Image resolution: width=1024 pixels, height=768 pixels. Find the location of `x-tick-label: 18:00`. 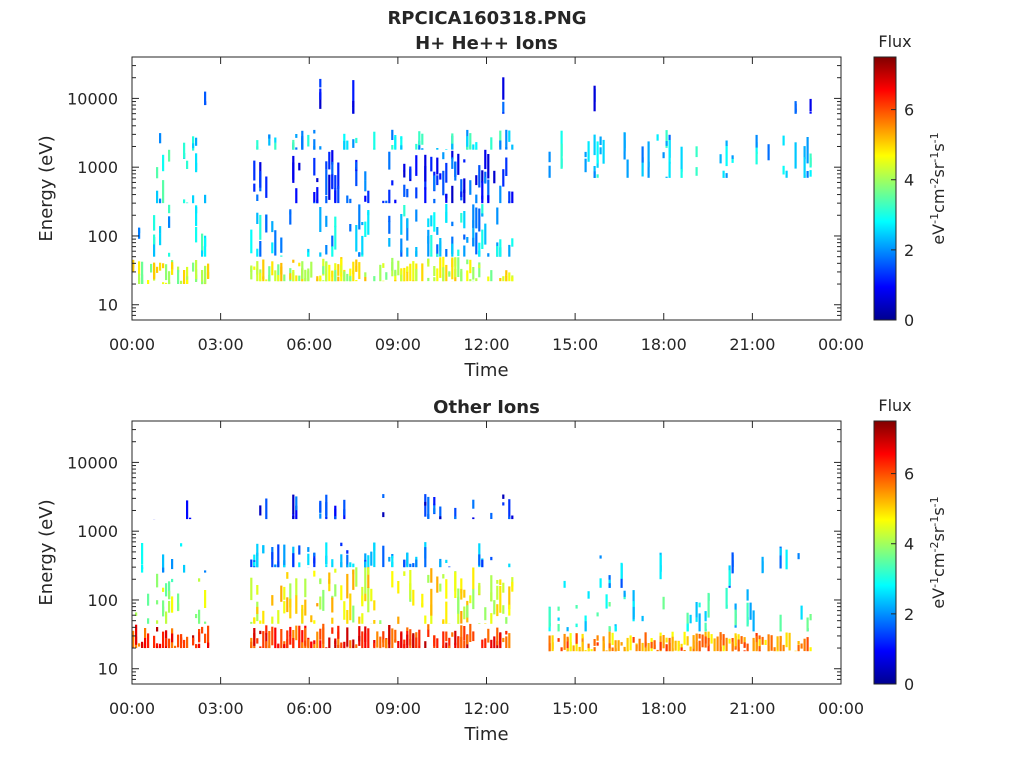

x-tick-label: 18:00 is located at coordinates (664, 708).